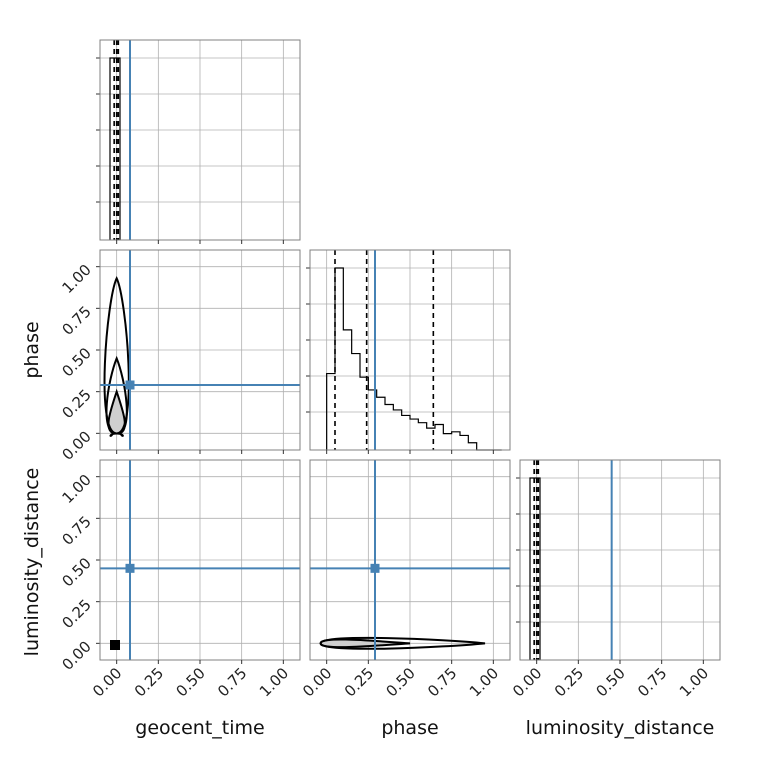 Image resolution: width=760 pixels, height=760 pixels. Describe the element at coordinates (115, 645) in the screenshot. I see `sample-point` at that location.